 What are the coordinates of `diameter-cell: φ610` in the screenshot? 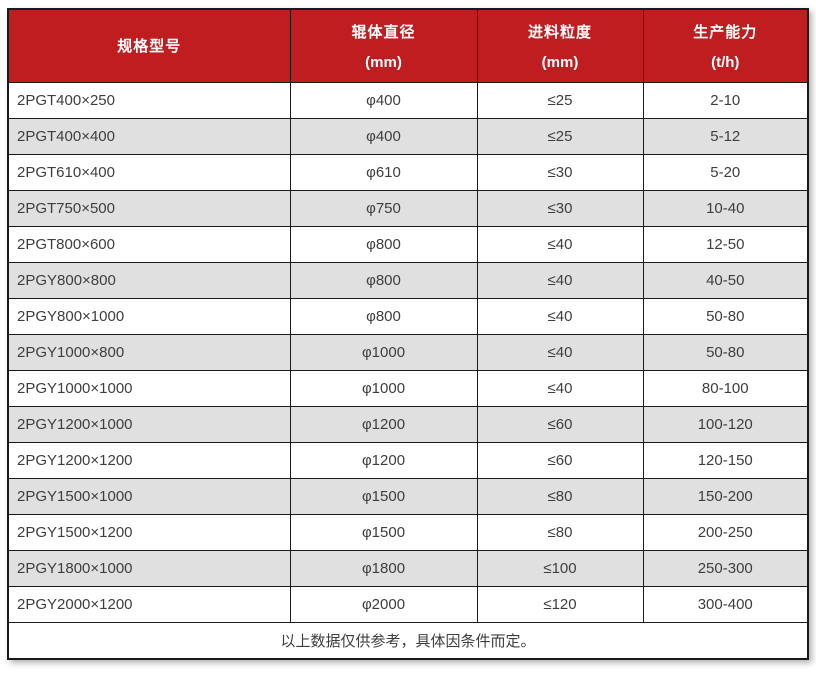 It's located at (383, 172).